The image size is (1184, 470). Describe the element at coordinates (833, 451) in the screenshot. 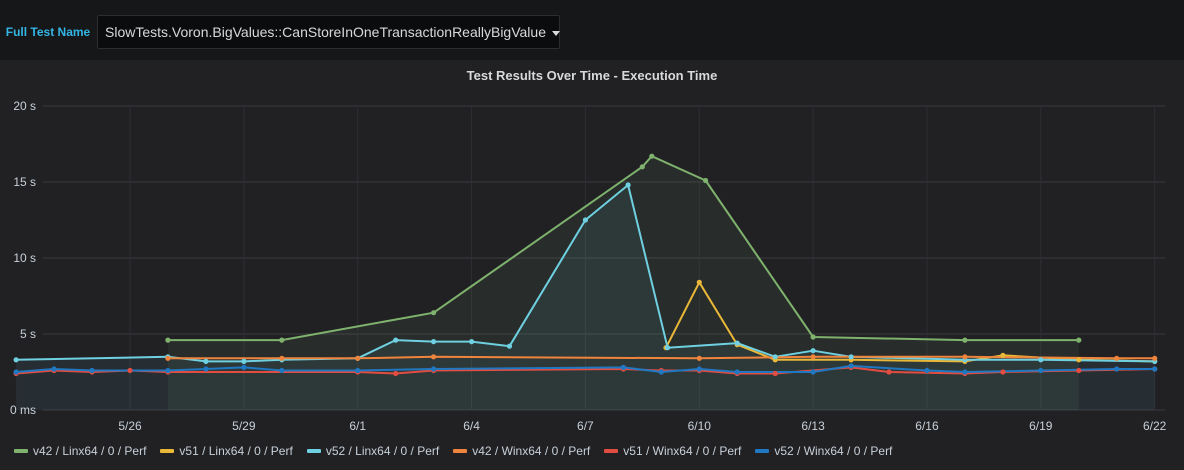

I see `legend-label: v52 / Winx64 / 0 / Perf` at that location.